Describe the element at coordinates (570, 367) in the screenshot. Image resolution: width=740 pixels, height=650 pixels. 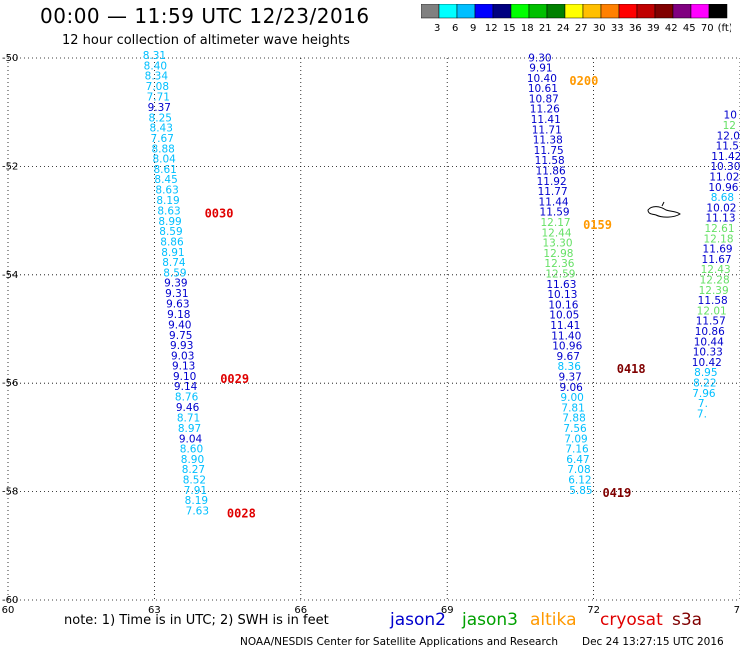
I see `wave-height-value: 8.36` at that location.